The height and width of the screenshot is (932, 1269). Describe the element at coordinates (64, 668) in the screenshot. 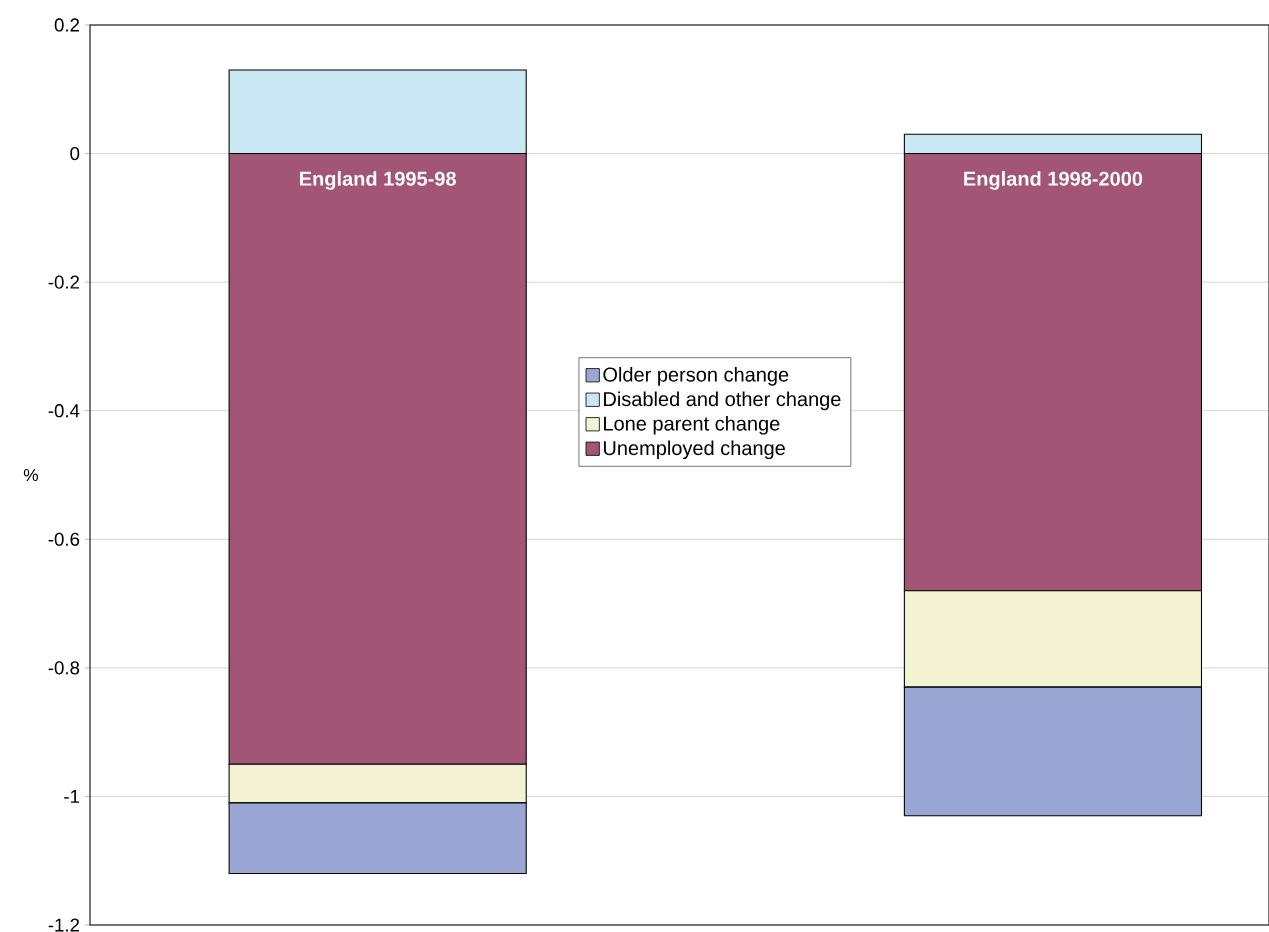

I see `y-tick-label: -0.8` at that location.